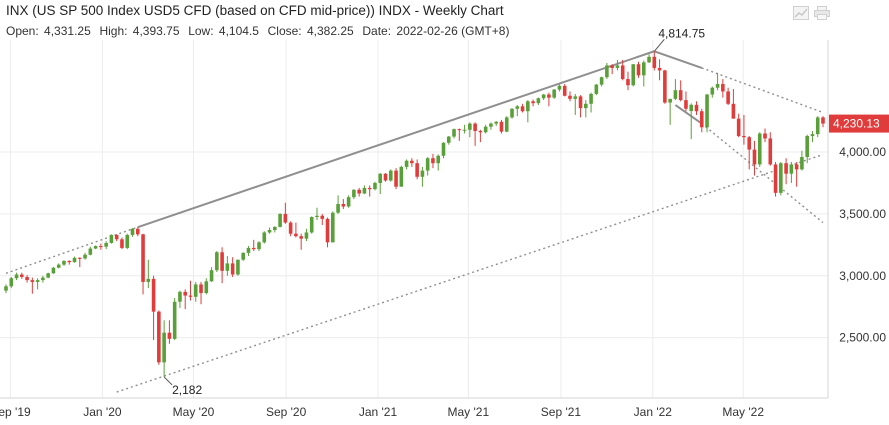 The height and width of the screenshot is (425, 889). What do you see at coordinates (856, 124) in the screenshot?
I see `last-price-label: 4,230.13` at bounding box center [856, 124].